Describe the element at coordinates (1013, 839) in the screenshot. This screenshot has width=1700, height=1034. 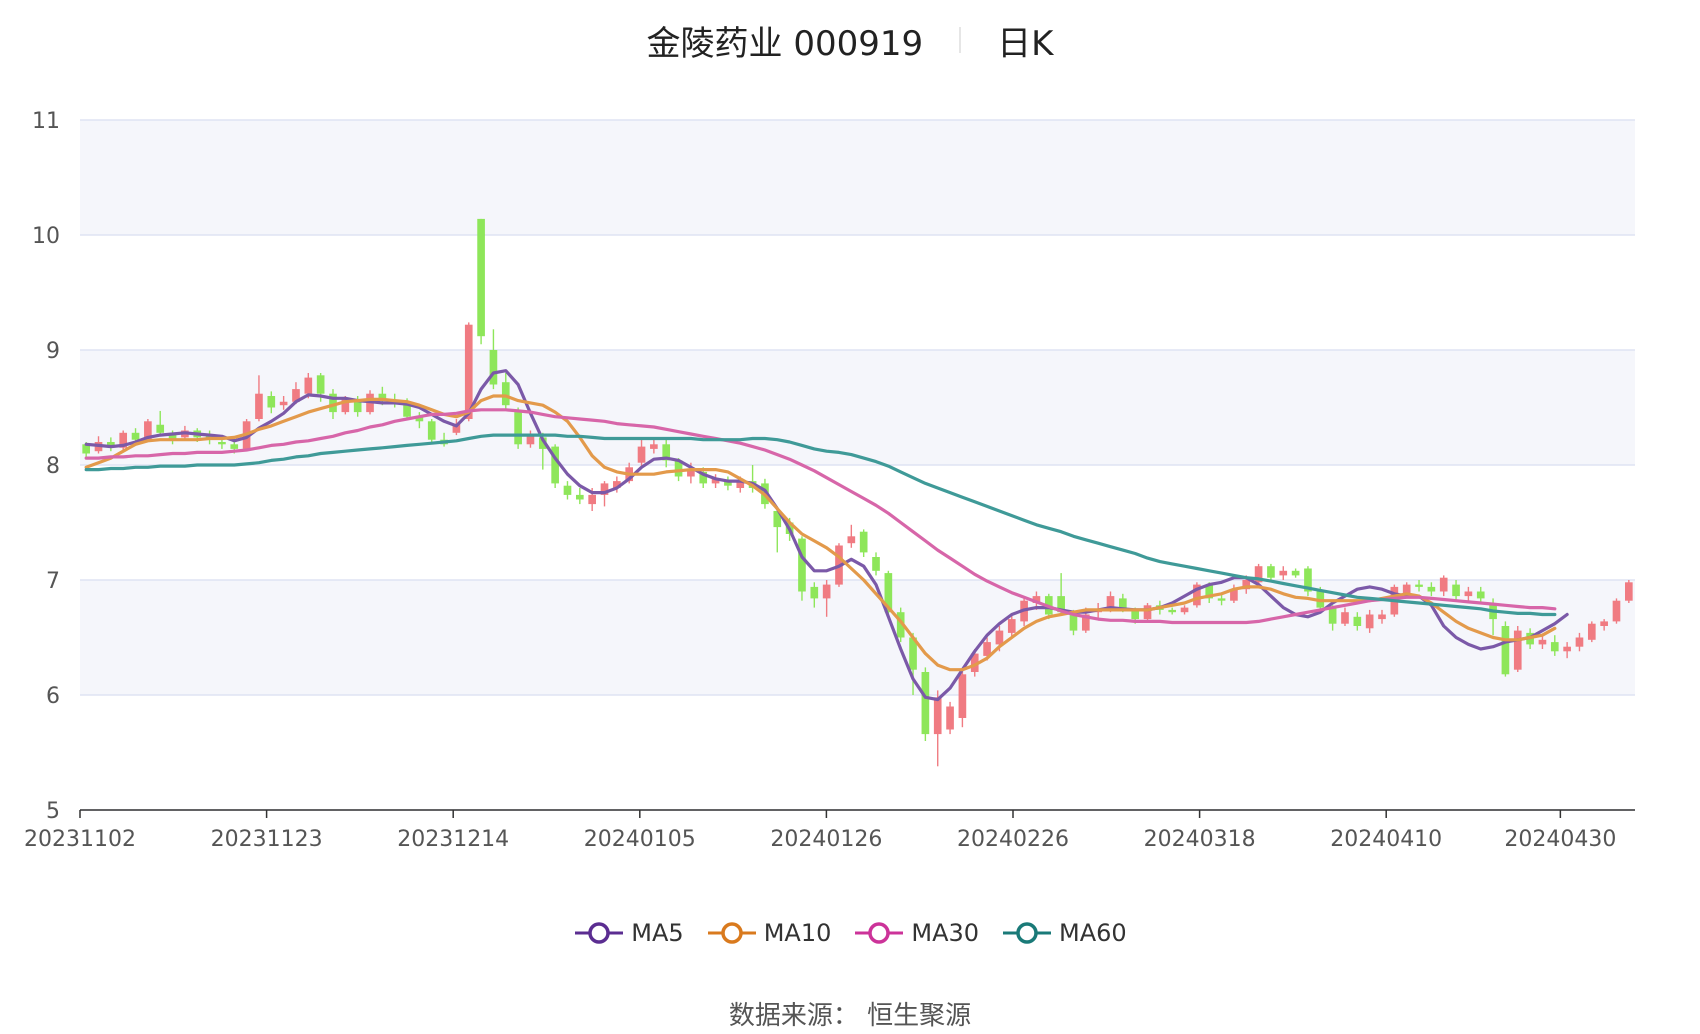
I see `x-tick-label: 20240226` at that location.